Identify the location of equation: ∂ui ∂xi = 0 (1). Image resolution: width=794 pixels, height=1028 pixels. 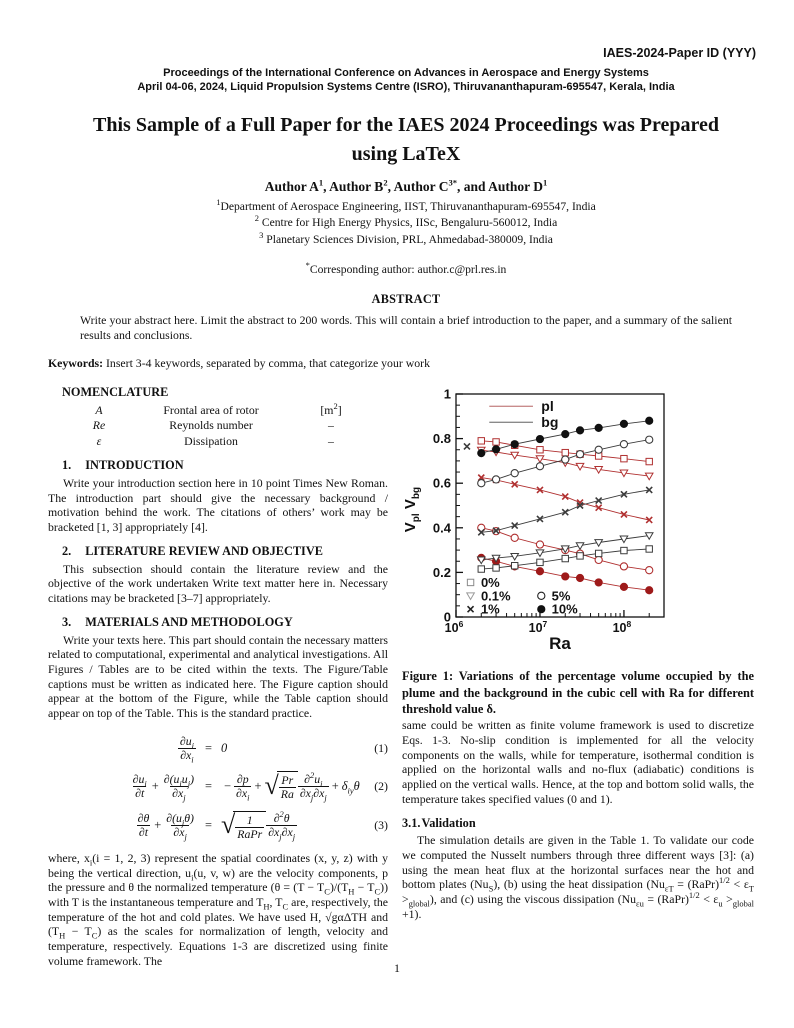
(283, 749).